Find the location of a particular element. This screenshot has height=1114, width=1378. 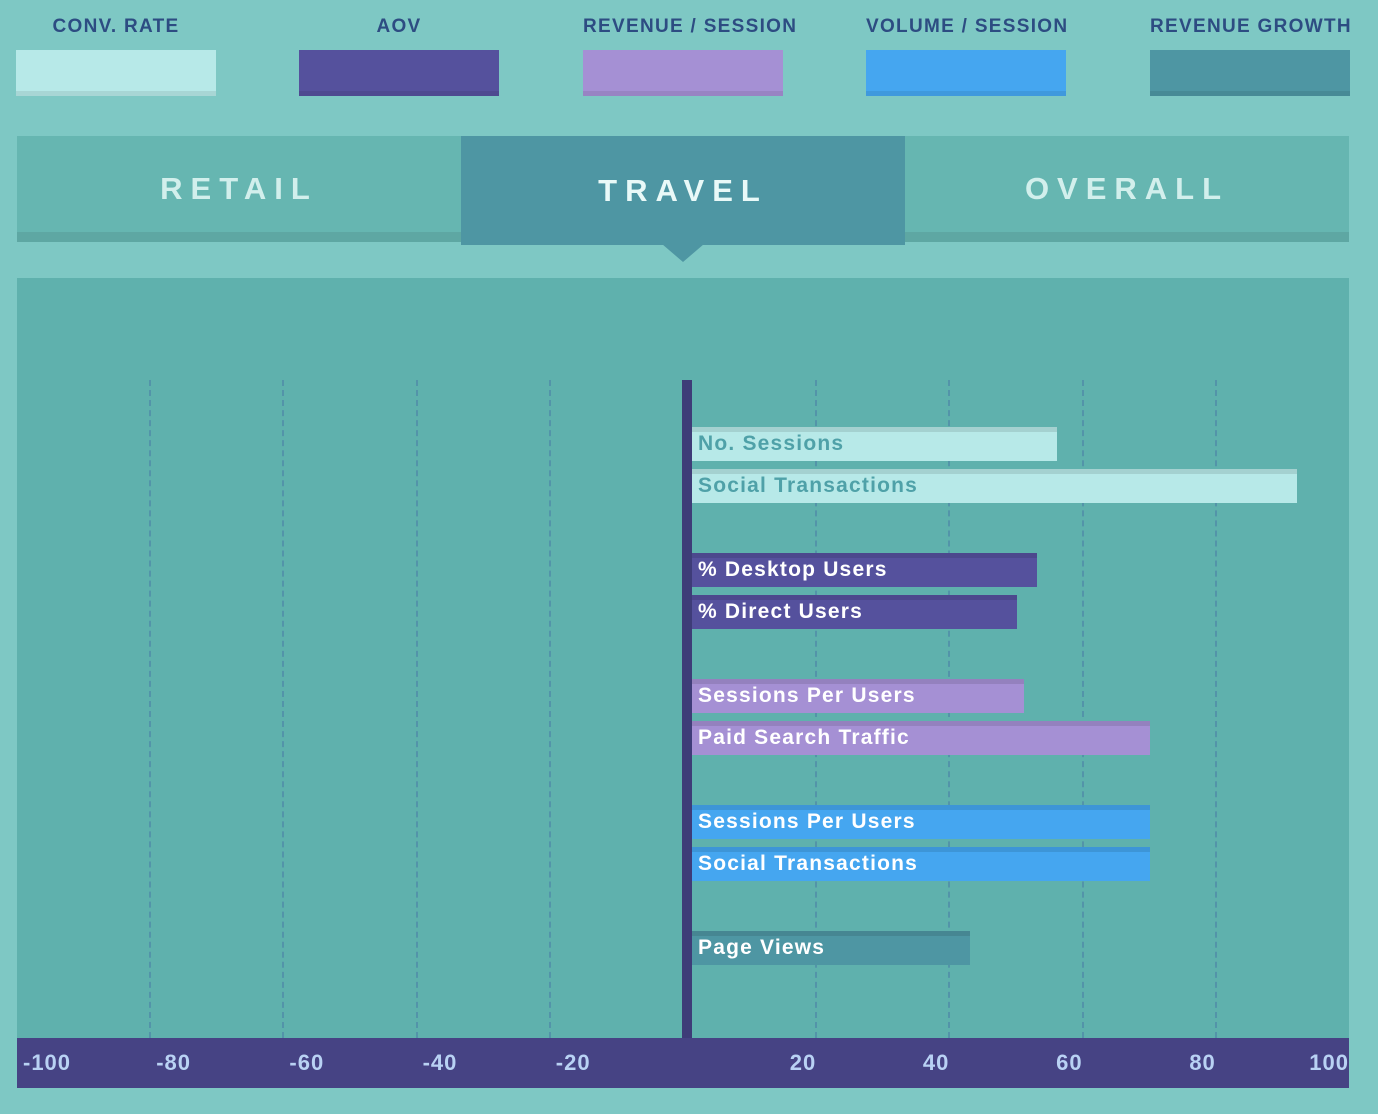

legend-item-aov: AOV is located at coordinates (399, 56).